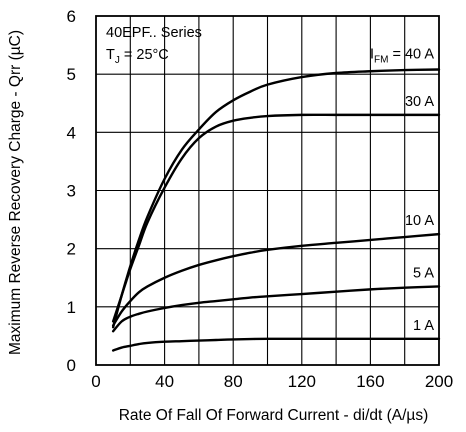  What do you see at coordinates (71, 16) in the screenshot?
I see `y-tick-label: 6` at bounding box center [71, 16].